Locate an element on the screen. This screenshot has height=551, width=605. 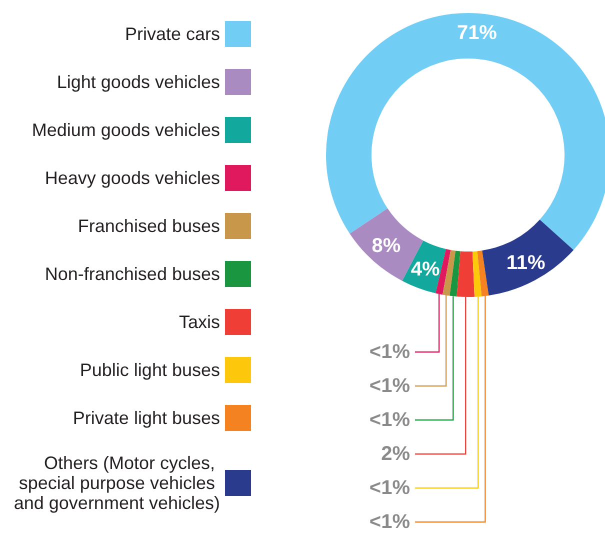
legend-label: Franchised buses is located at coordinates (149, 226).